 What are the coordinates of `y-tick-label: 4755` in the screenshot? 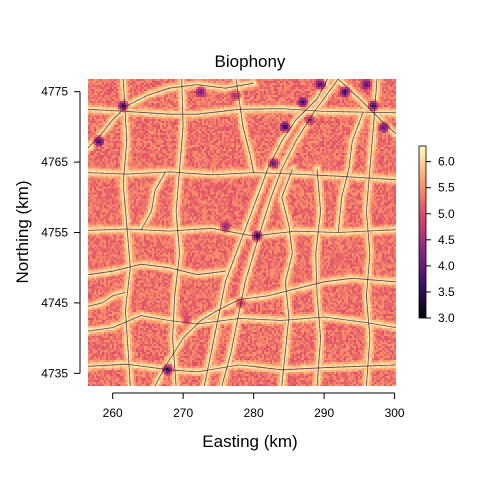 It's located at (54, 233).